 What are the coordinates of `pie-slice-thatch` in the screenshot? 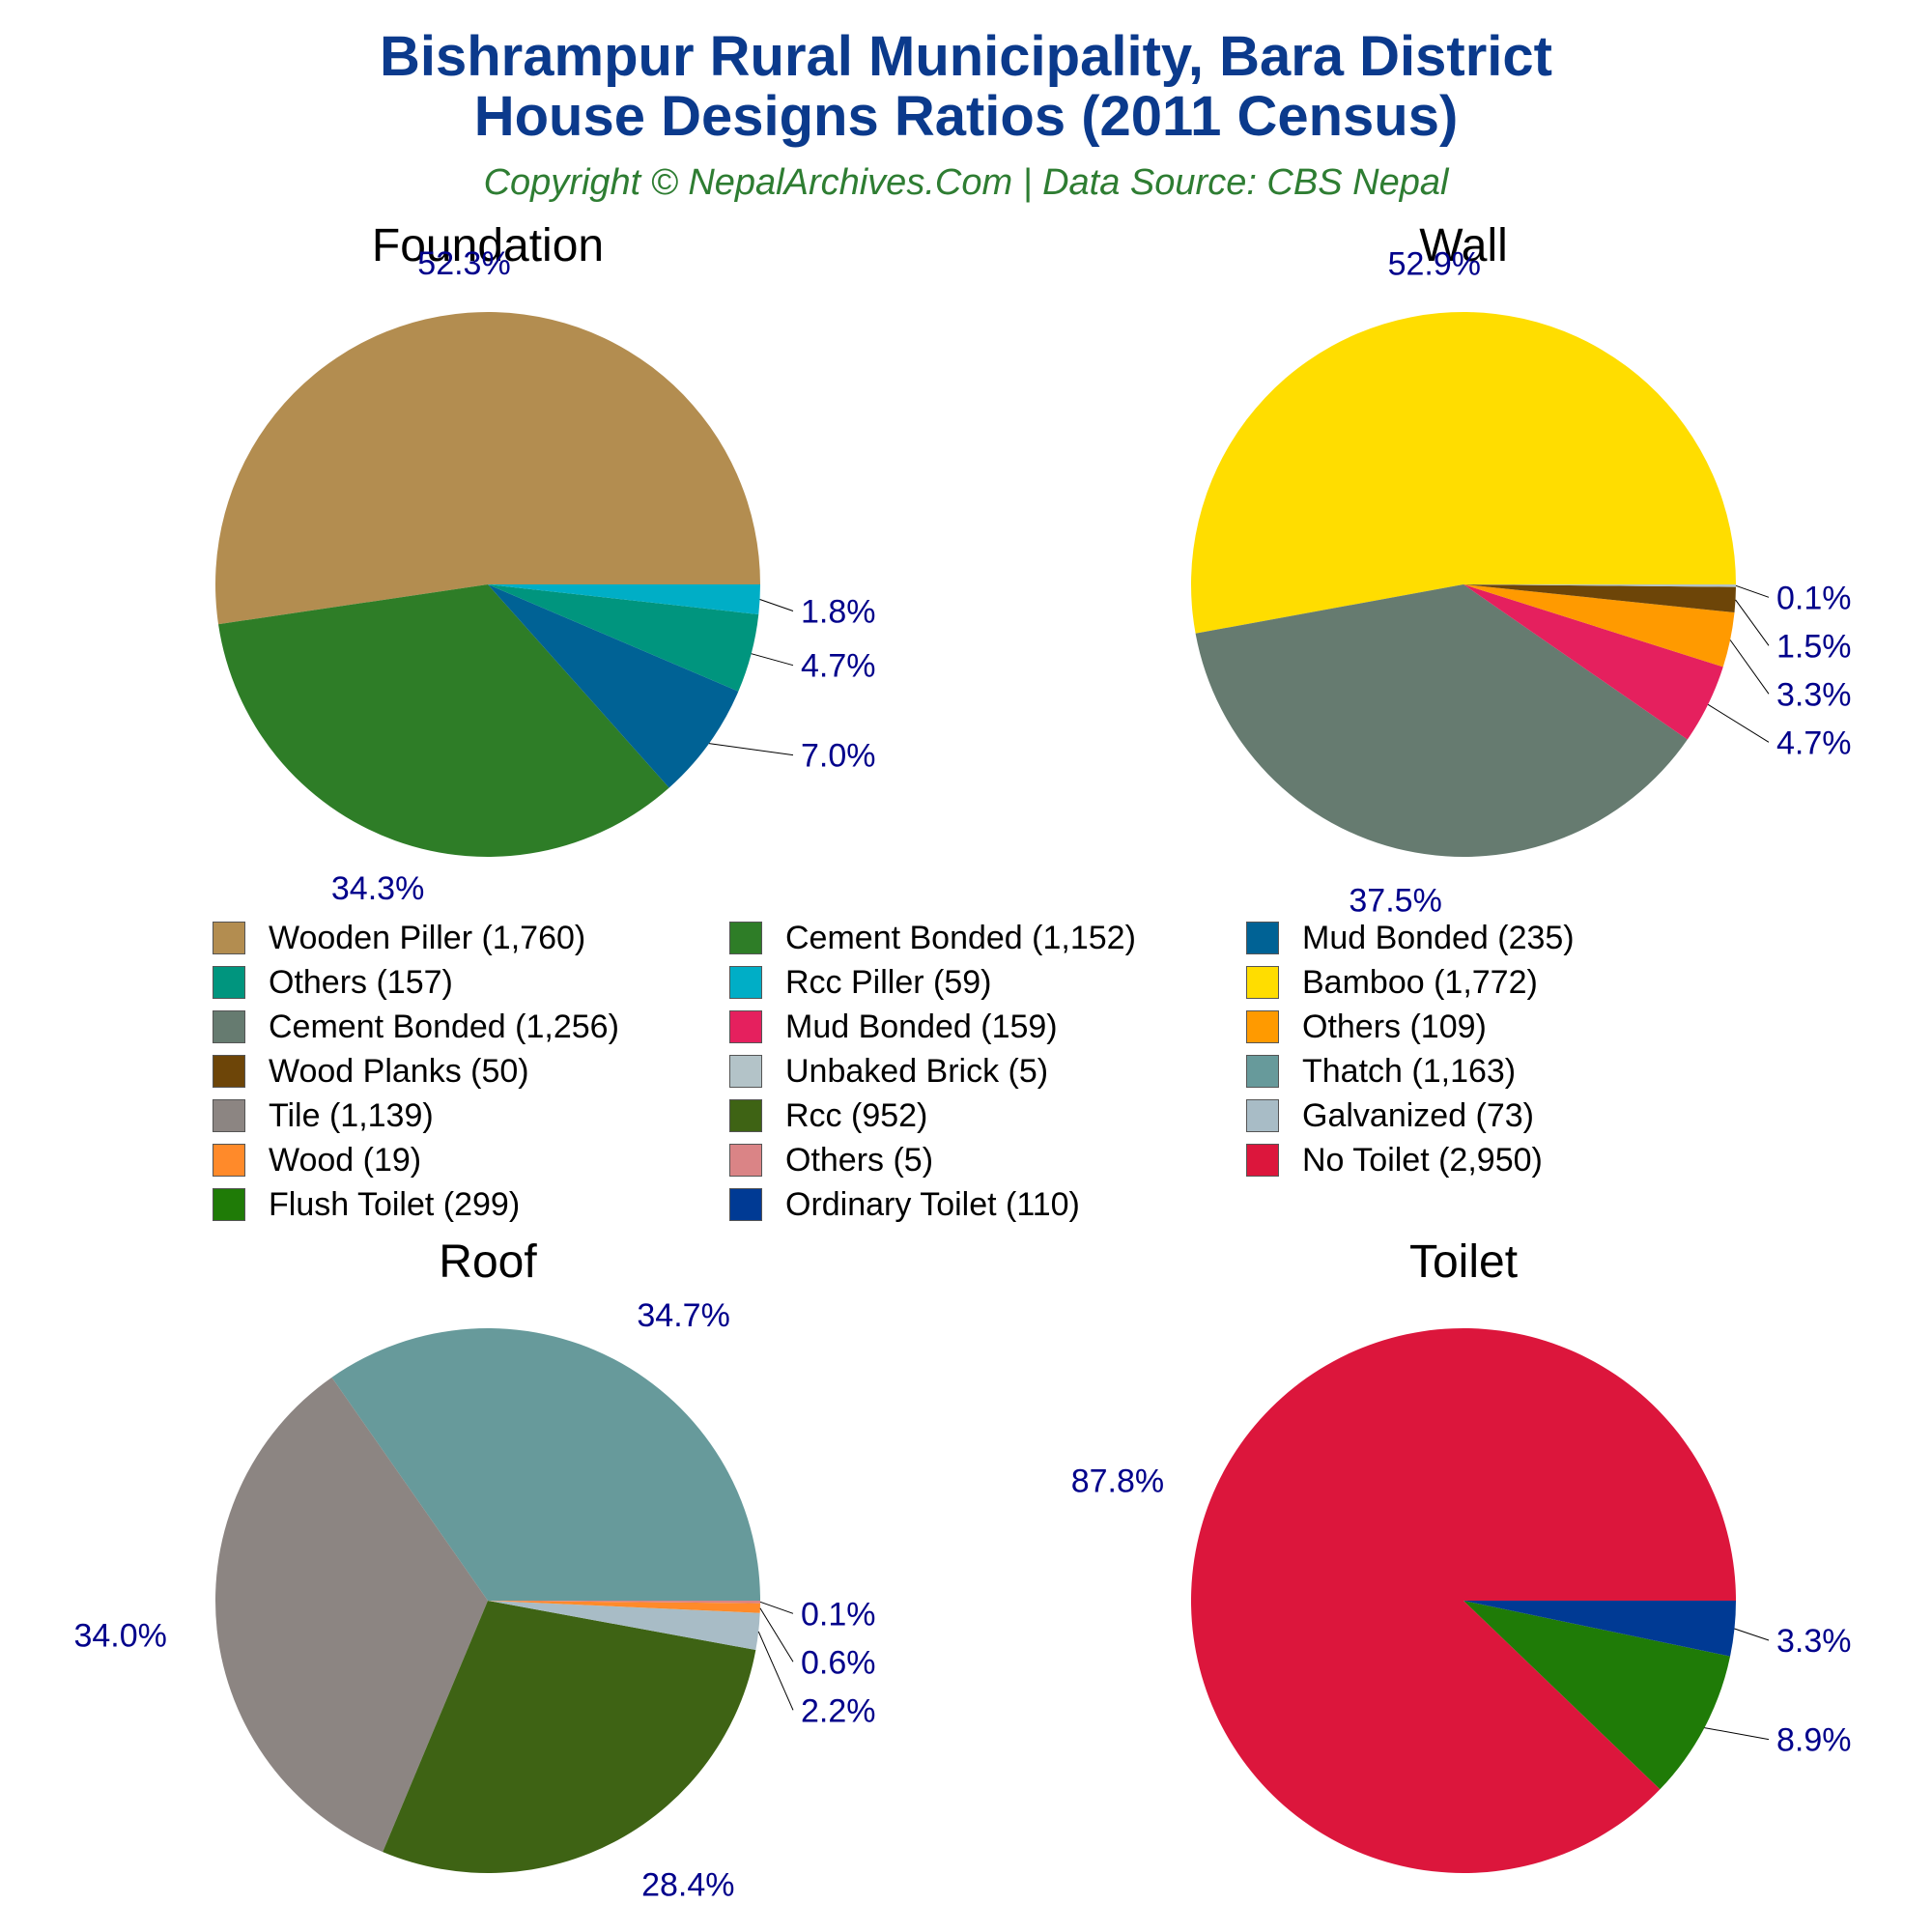 It's located at (545, 1464).